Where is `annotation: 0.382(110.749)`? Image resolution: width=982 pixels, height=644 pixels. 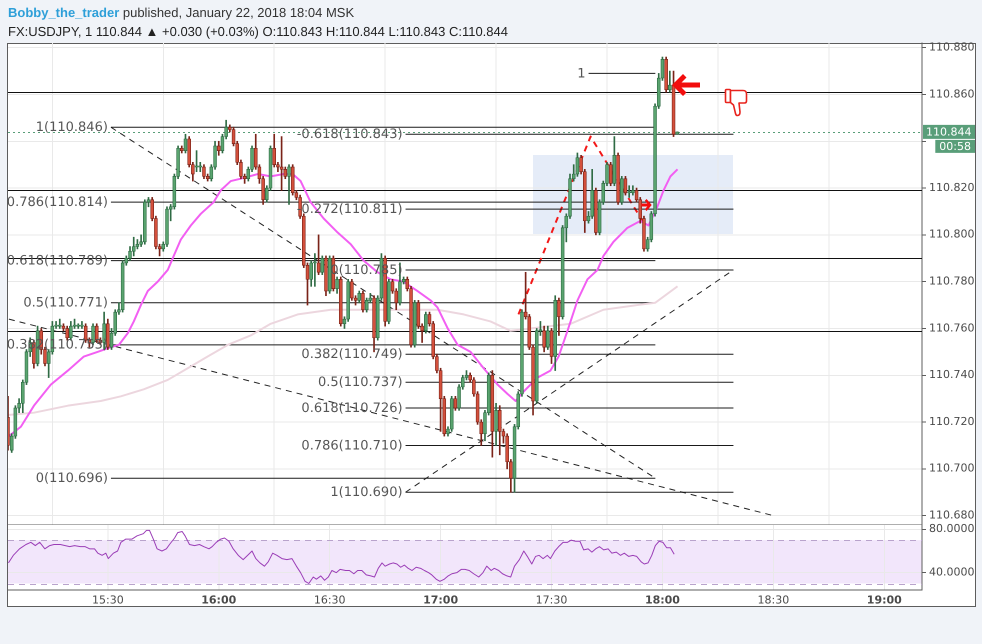 annotation: 0.382(110.749) is located at coordinates (352, 354).